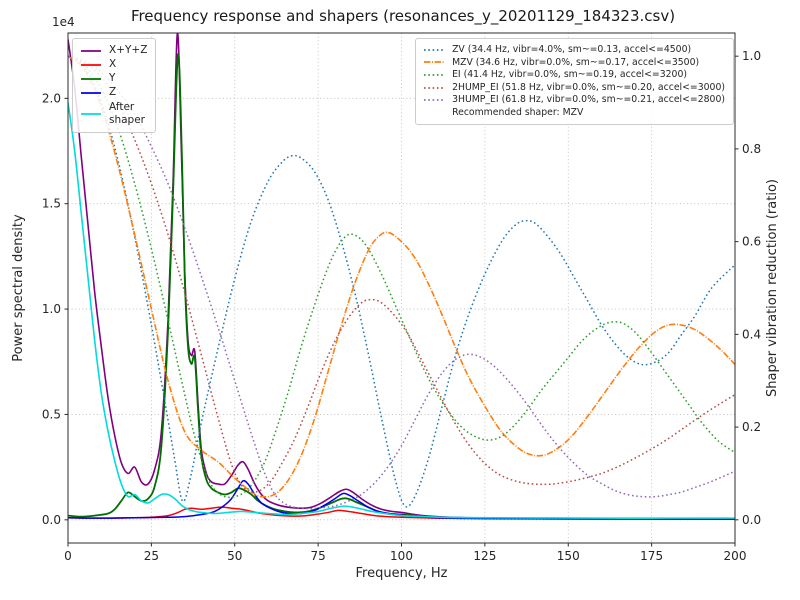 Image resolution: width=800 pixels, height=600 pixels. Describe the element at coordinates (51, 309) in the screenshot. I see `tick-label-y-left: 1.0` at that location.